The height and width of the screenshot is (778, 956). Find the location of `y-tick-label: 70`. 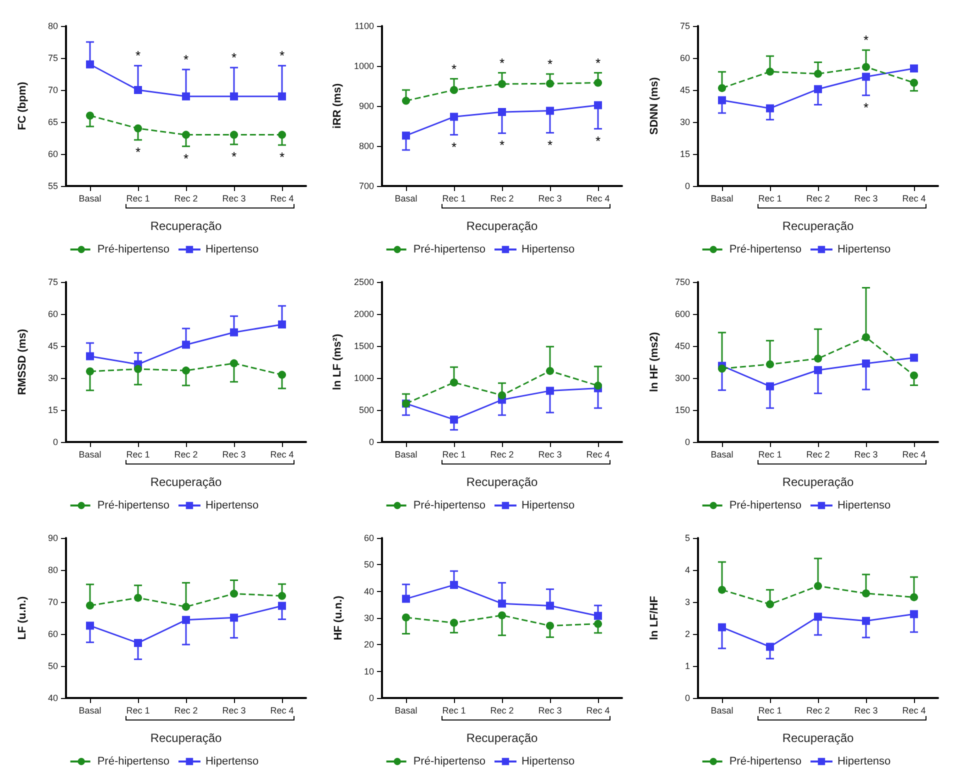

y-tick-label: 70 is located at coordinates (53, 602).